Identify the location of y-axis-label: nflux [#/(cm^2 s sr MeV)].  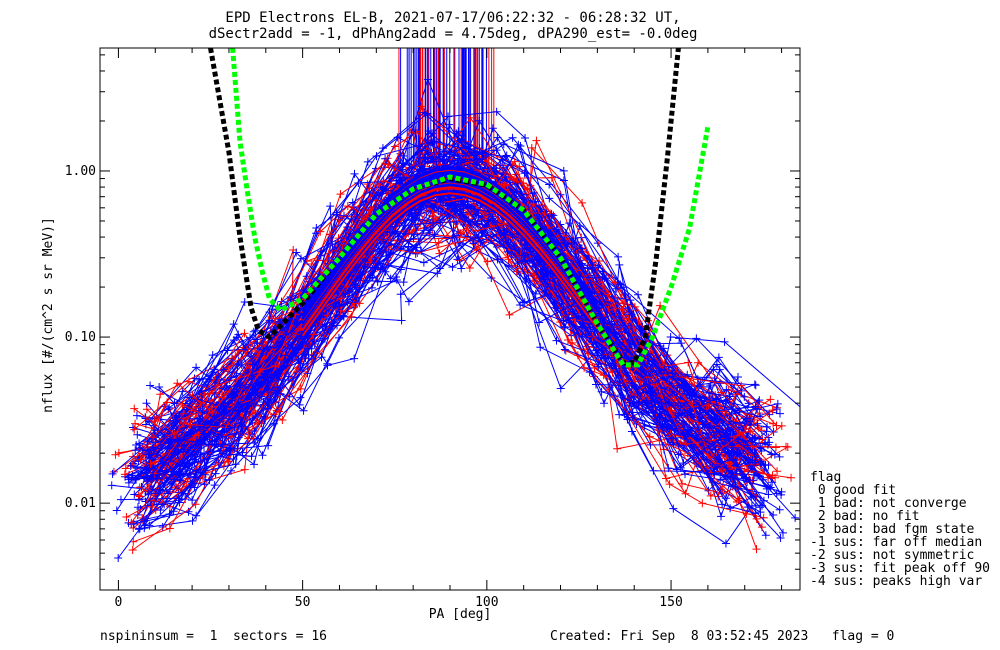
(48, 315).